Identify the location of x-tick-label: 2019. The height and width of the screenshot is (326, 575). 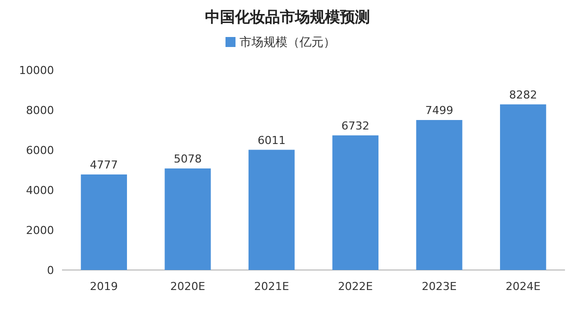
(104, 286).